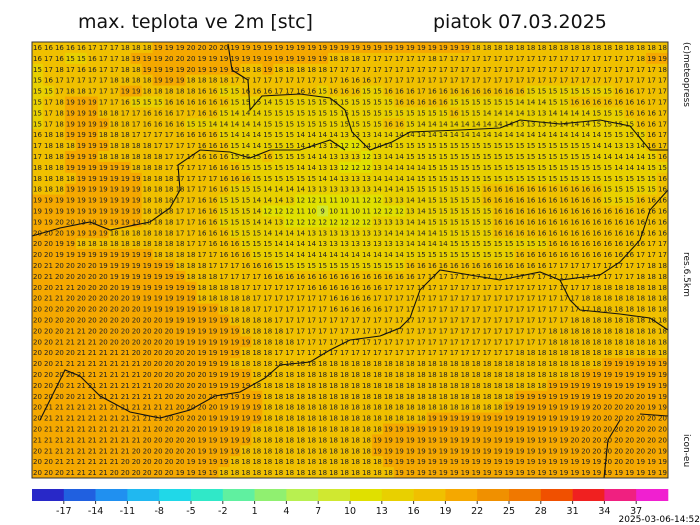  I want to click on temperature-value: 20, so click(202, 397).